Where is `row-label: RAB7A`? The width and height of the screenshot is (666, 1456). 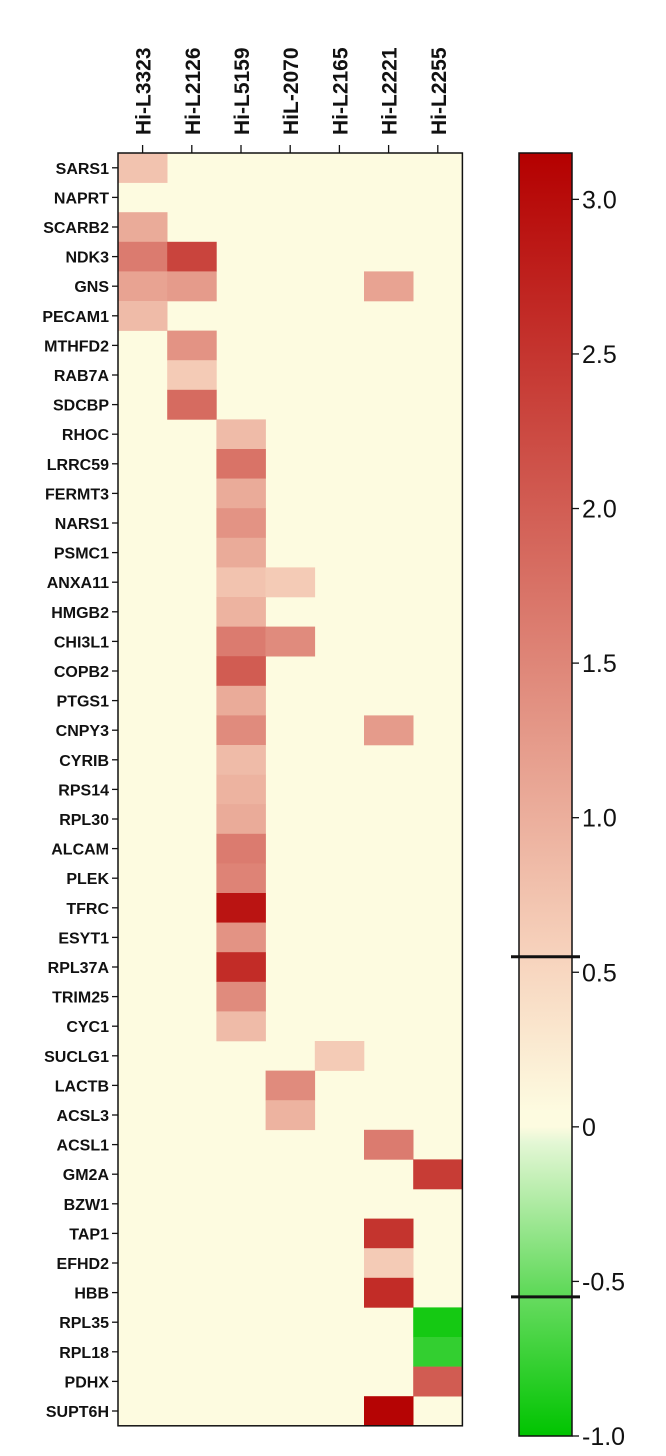
row-label: RAB7A is located at coordinates (82, 376).